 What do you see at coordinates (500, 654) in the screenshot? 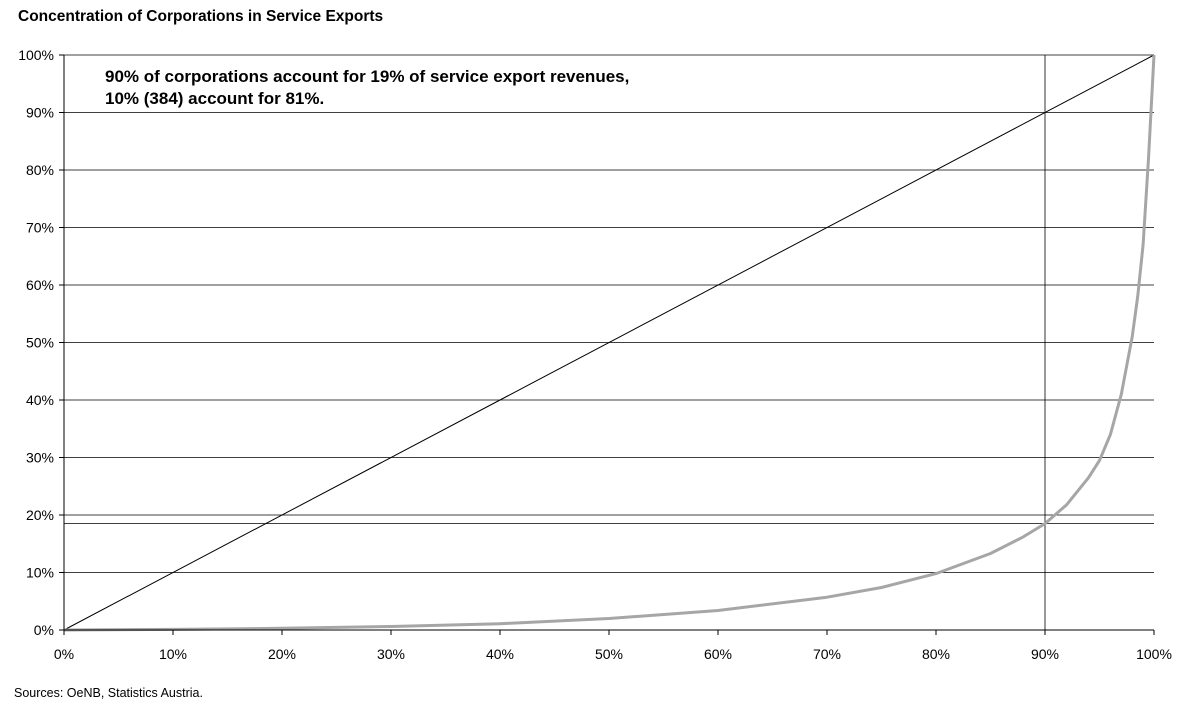
I see `x-tick-label-4: 40%` at bounding box center [500, 654].